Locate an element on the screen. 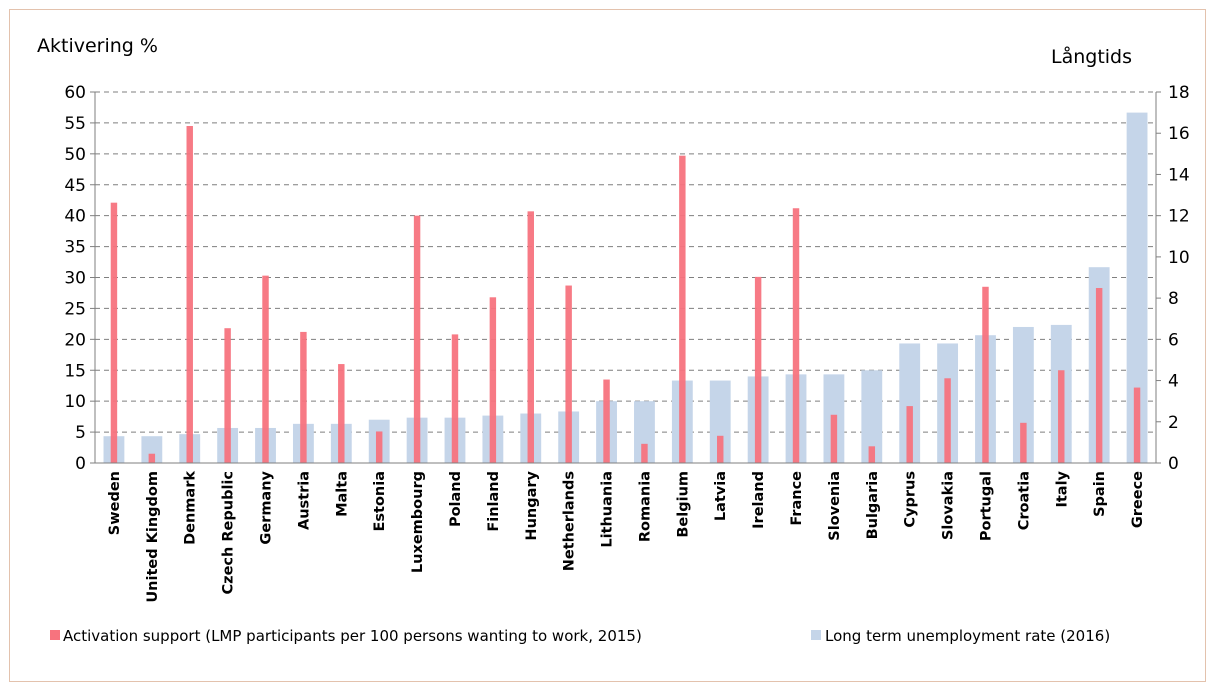  long-term-bar-greece is located at coordinates (1137, 287).